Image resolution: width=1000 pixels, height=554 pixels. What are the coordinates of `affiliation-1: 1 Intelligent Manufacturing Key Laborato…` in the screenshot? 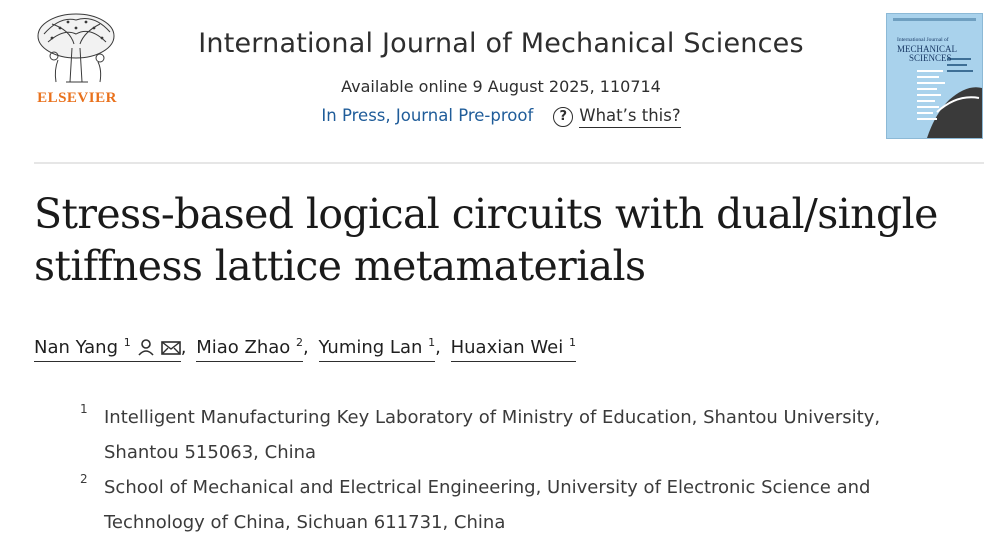 It's located at (530, 435).